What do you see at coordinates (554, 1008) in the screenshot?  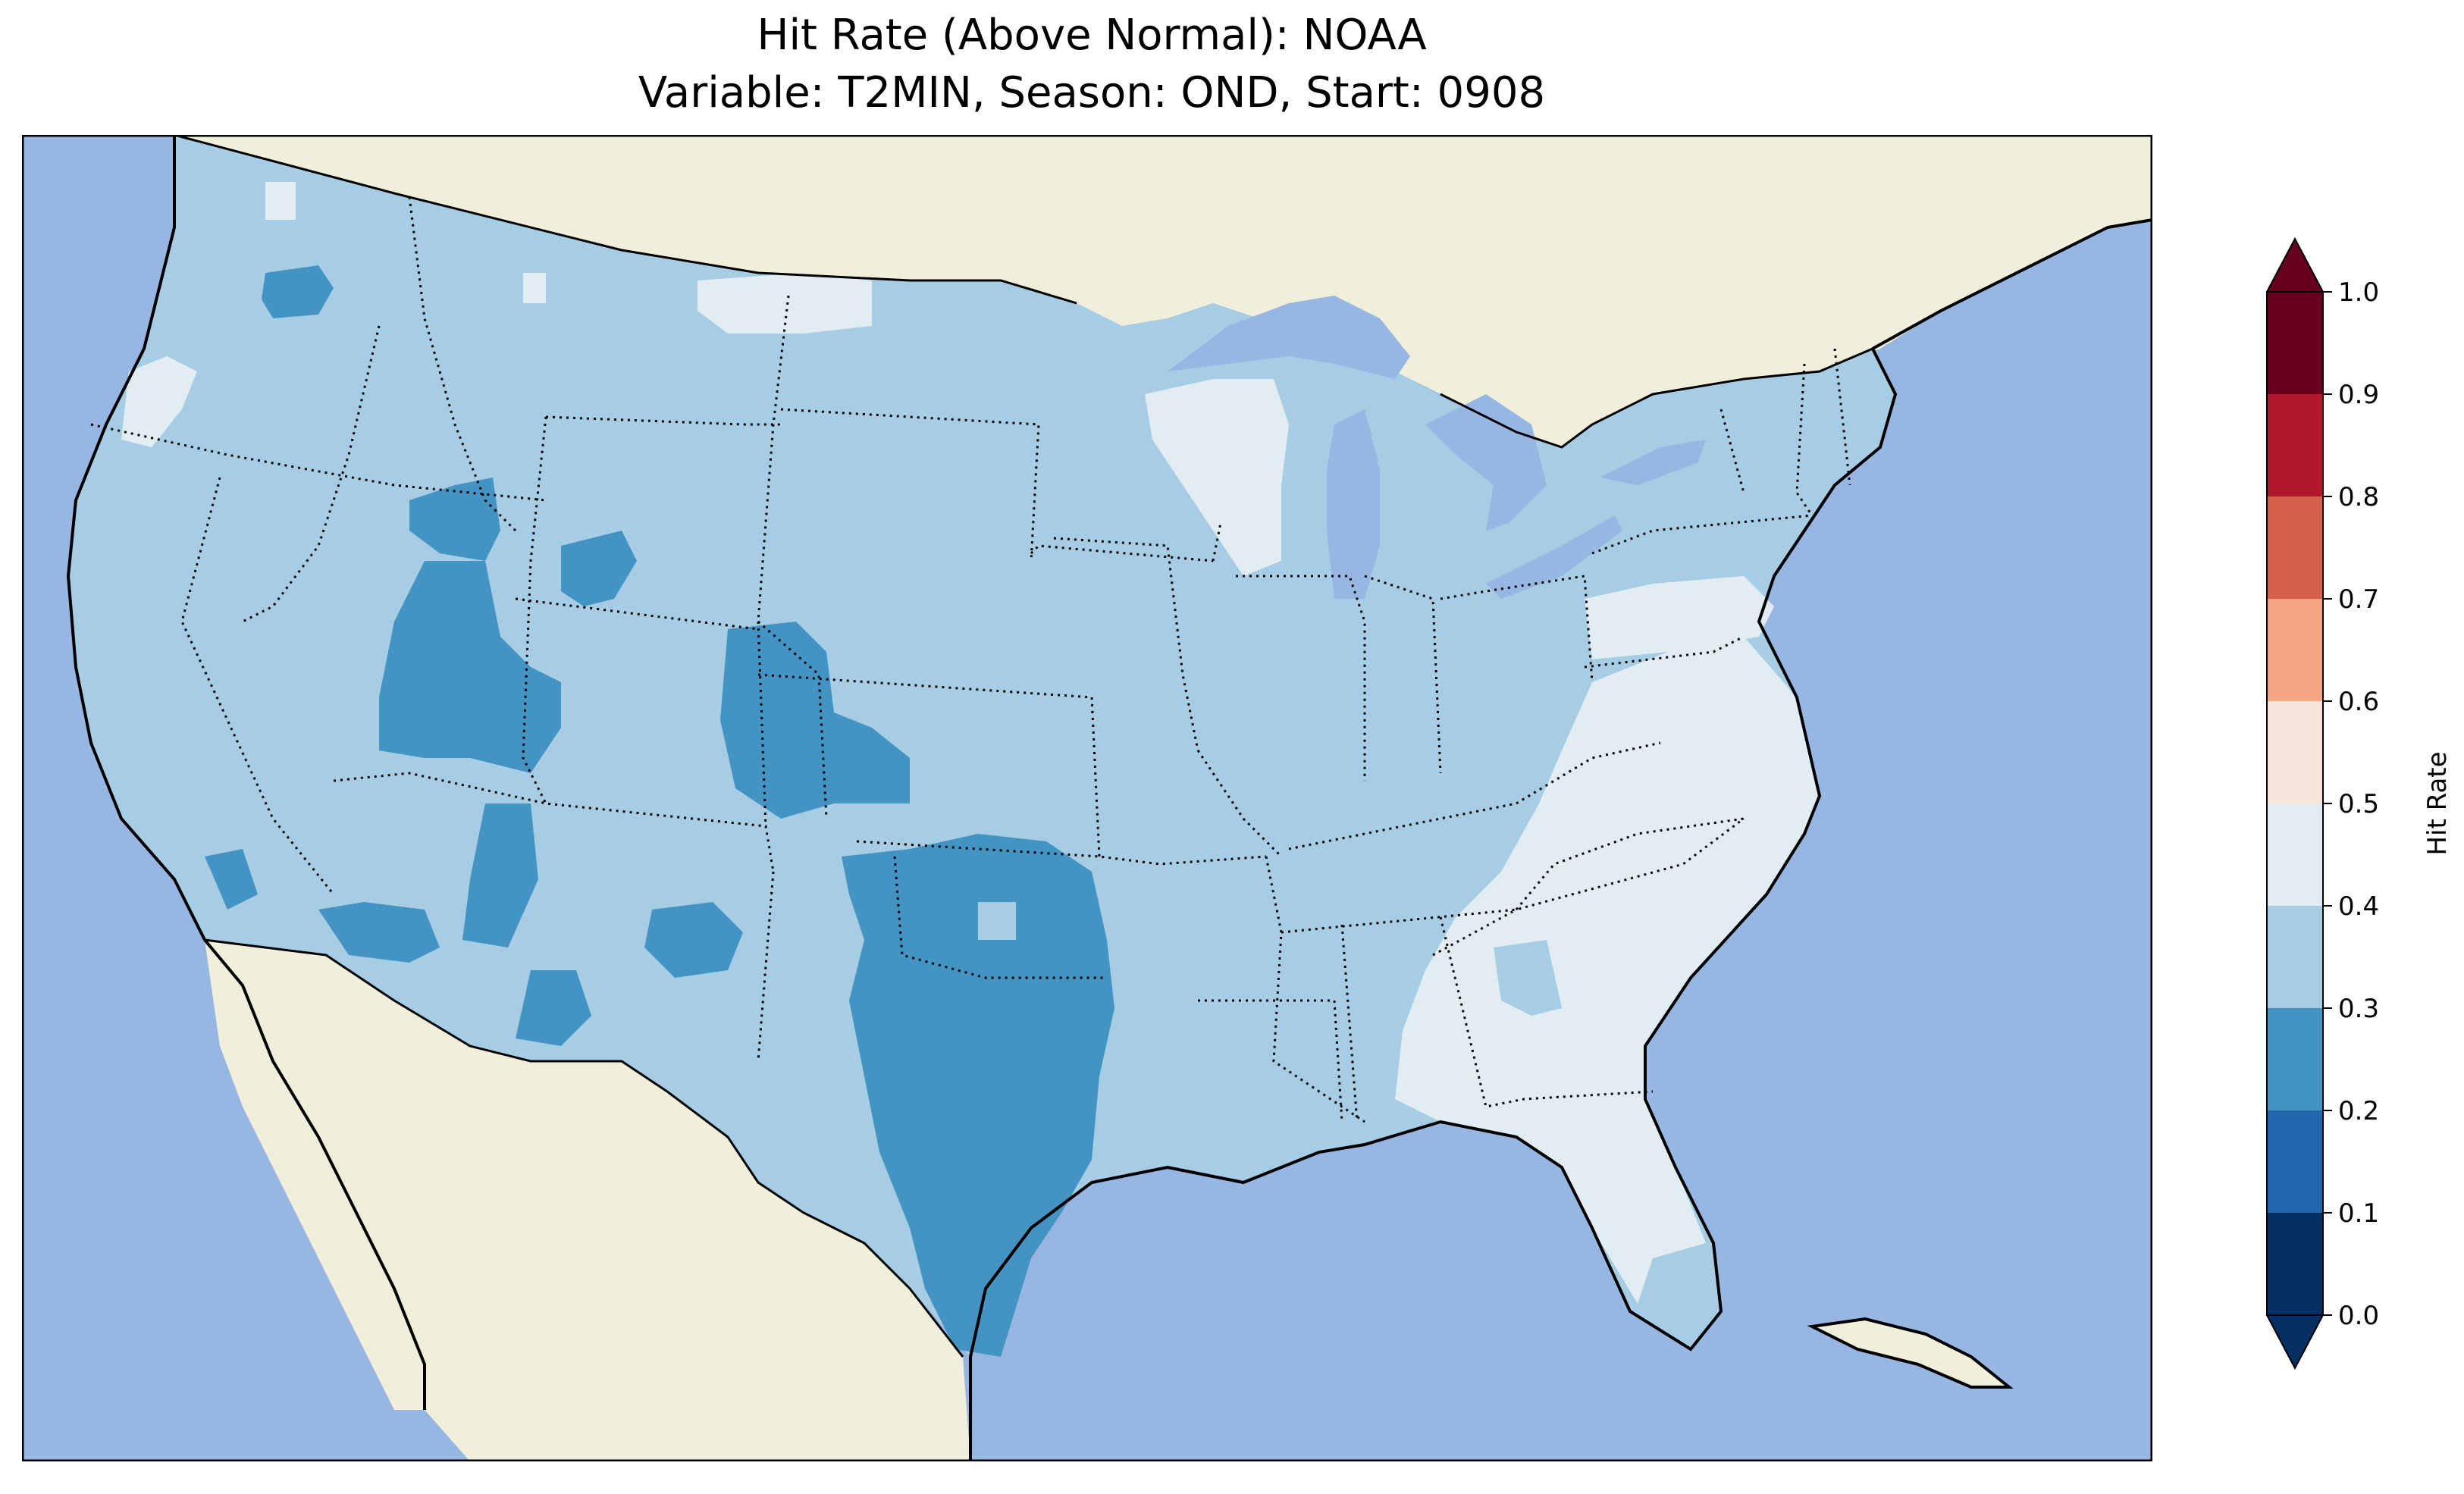 I see `patch-new-mexico-south` at bounding box center [554, 1008].